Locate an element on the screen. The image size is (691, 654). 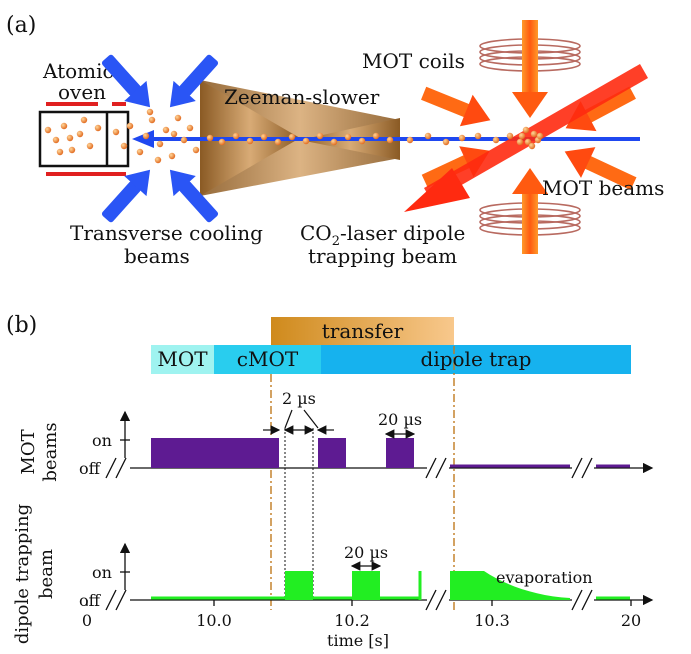
x-axis-label: time [s] is located at coordinates (358, 640).